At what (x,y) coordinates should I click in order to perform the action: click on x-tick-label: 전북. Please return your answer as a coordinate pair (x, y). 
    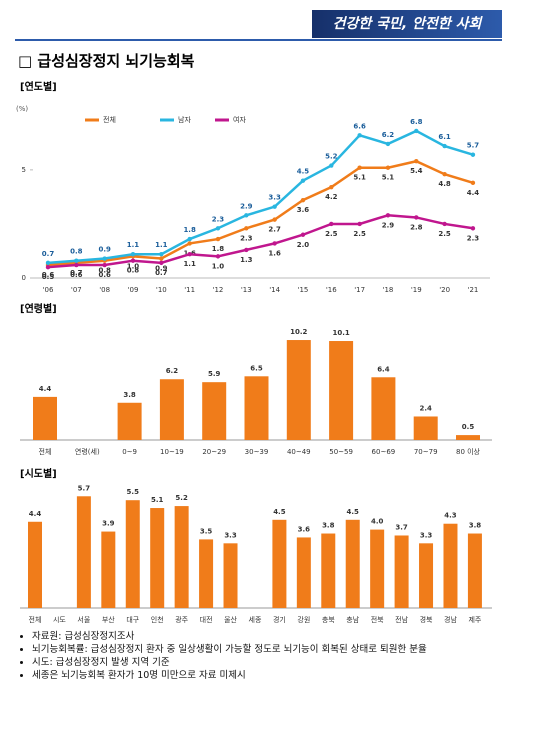
    Looking at the image, I should click on (377, 619).